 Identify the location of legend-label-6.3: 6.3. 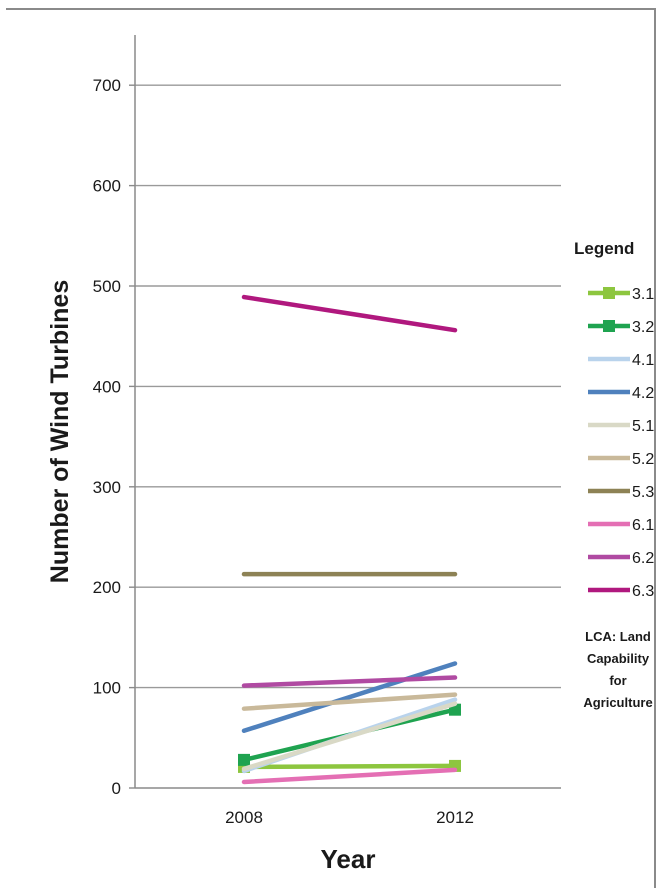
(643, 591).